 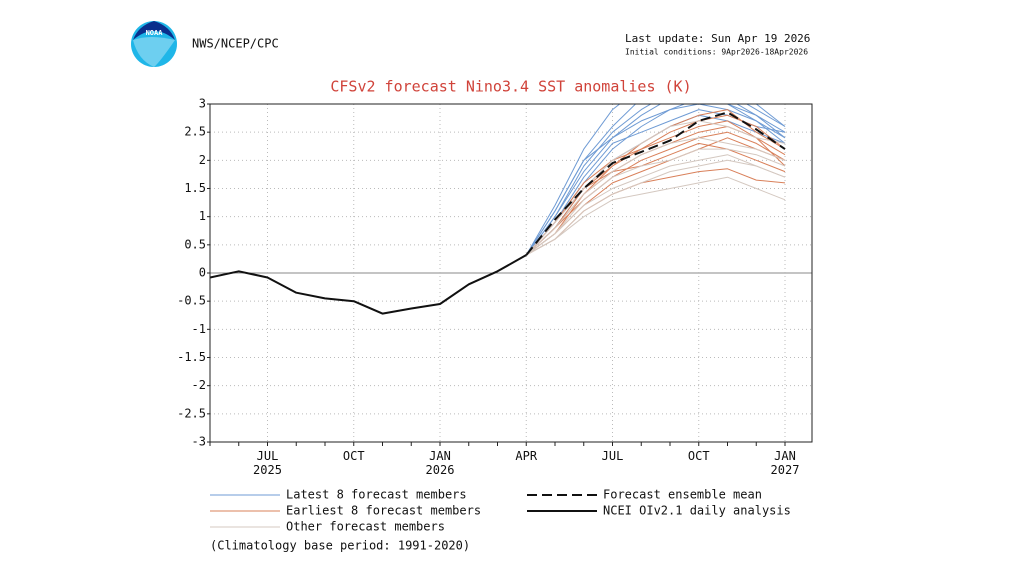 What do you see at coordinates (682, 495) in the screenshot?
I see `legend-label: Forecast ensemble mean` at bounding box center [682, 495].